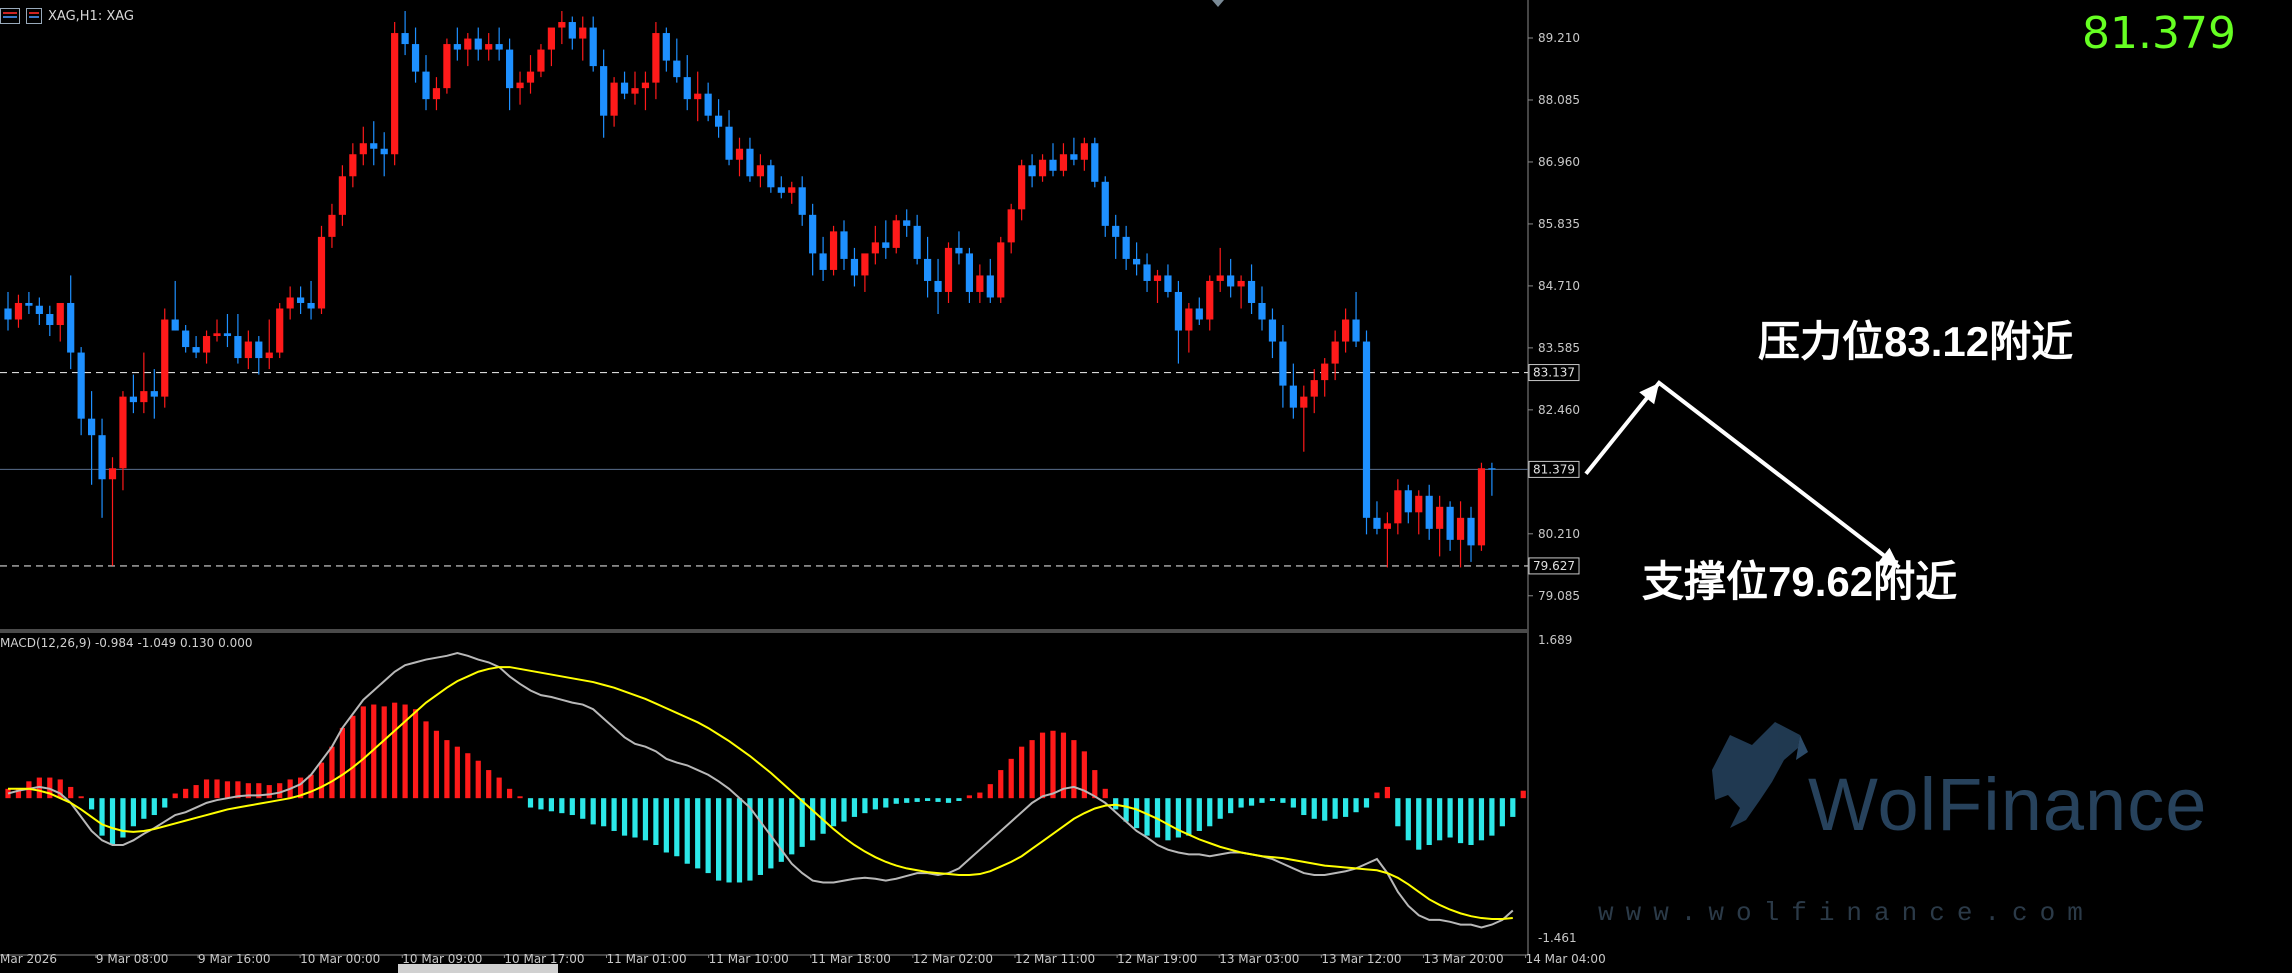 This screenshot has width=2292, height=973. What do you see at coordinates (1554, 469) in the screenshot?
I see `current-price-tag: 81.379` at bounding box center [1554, 469].